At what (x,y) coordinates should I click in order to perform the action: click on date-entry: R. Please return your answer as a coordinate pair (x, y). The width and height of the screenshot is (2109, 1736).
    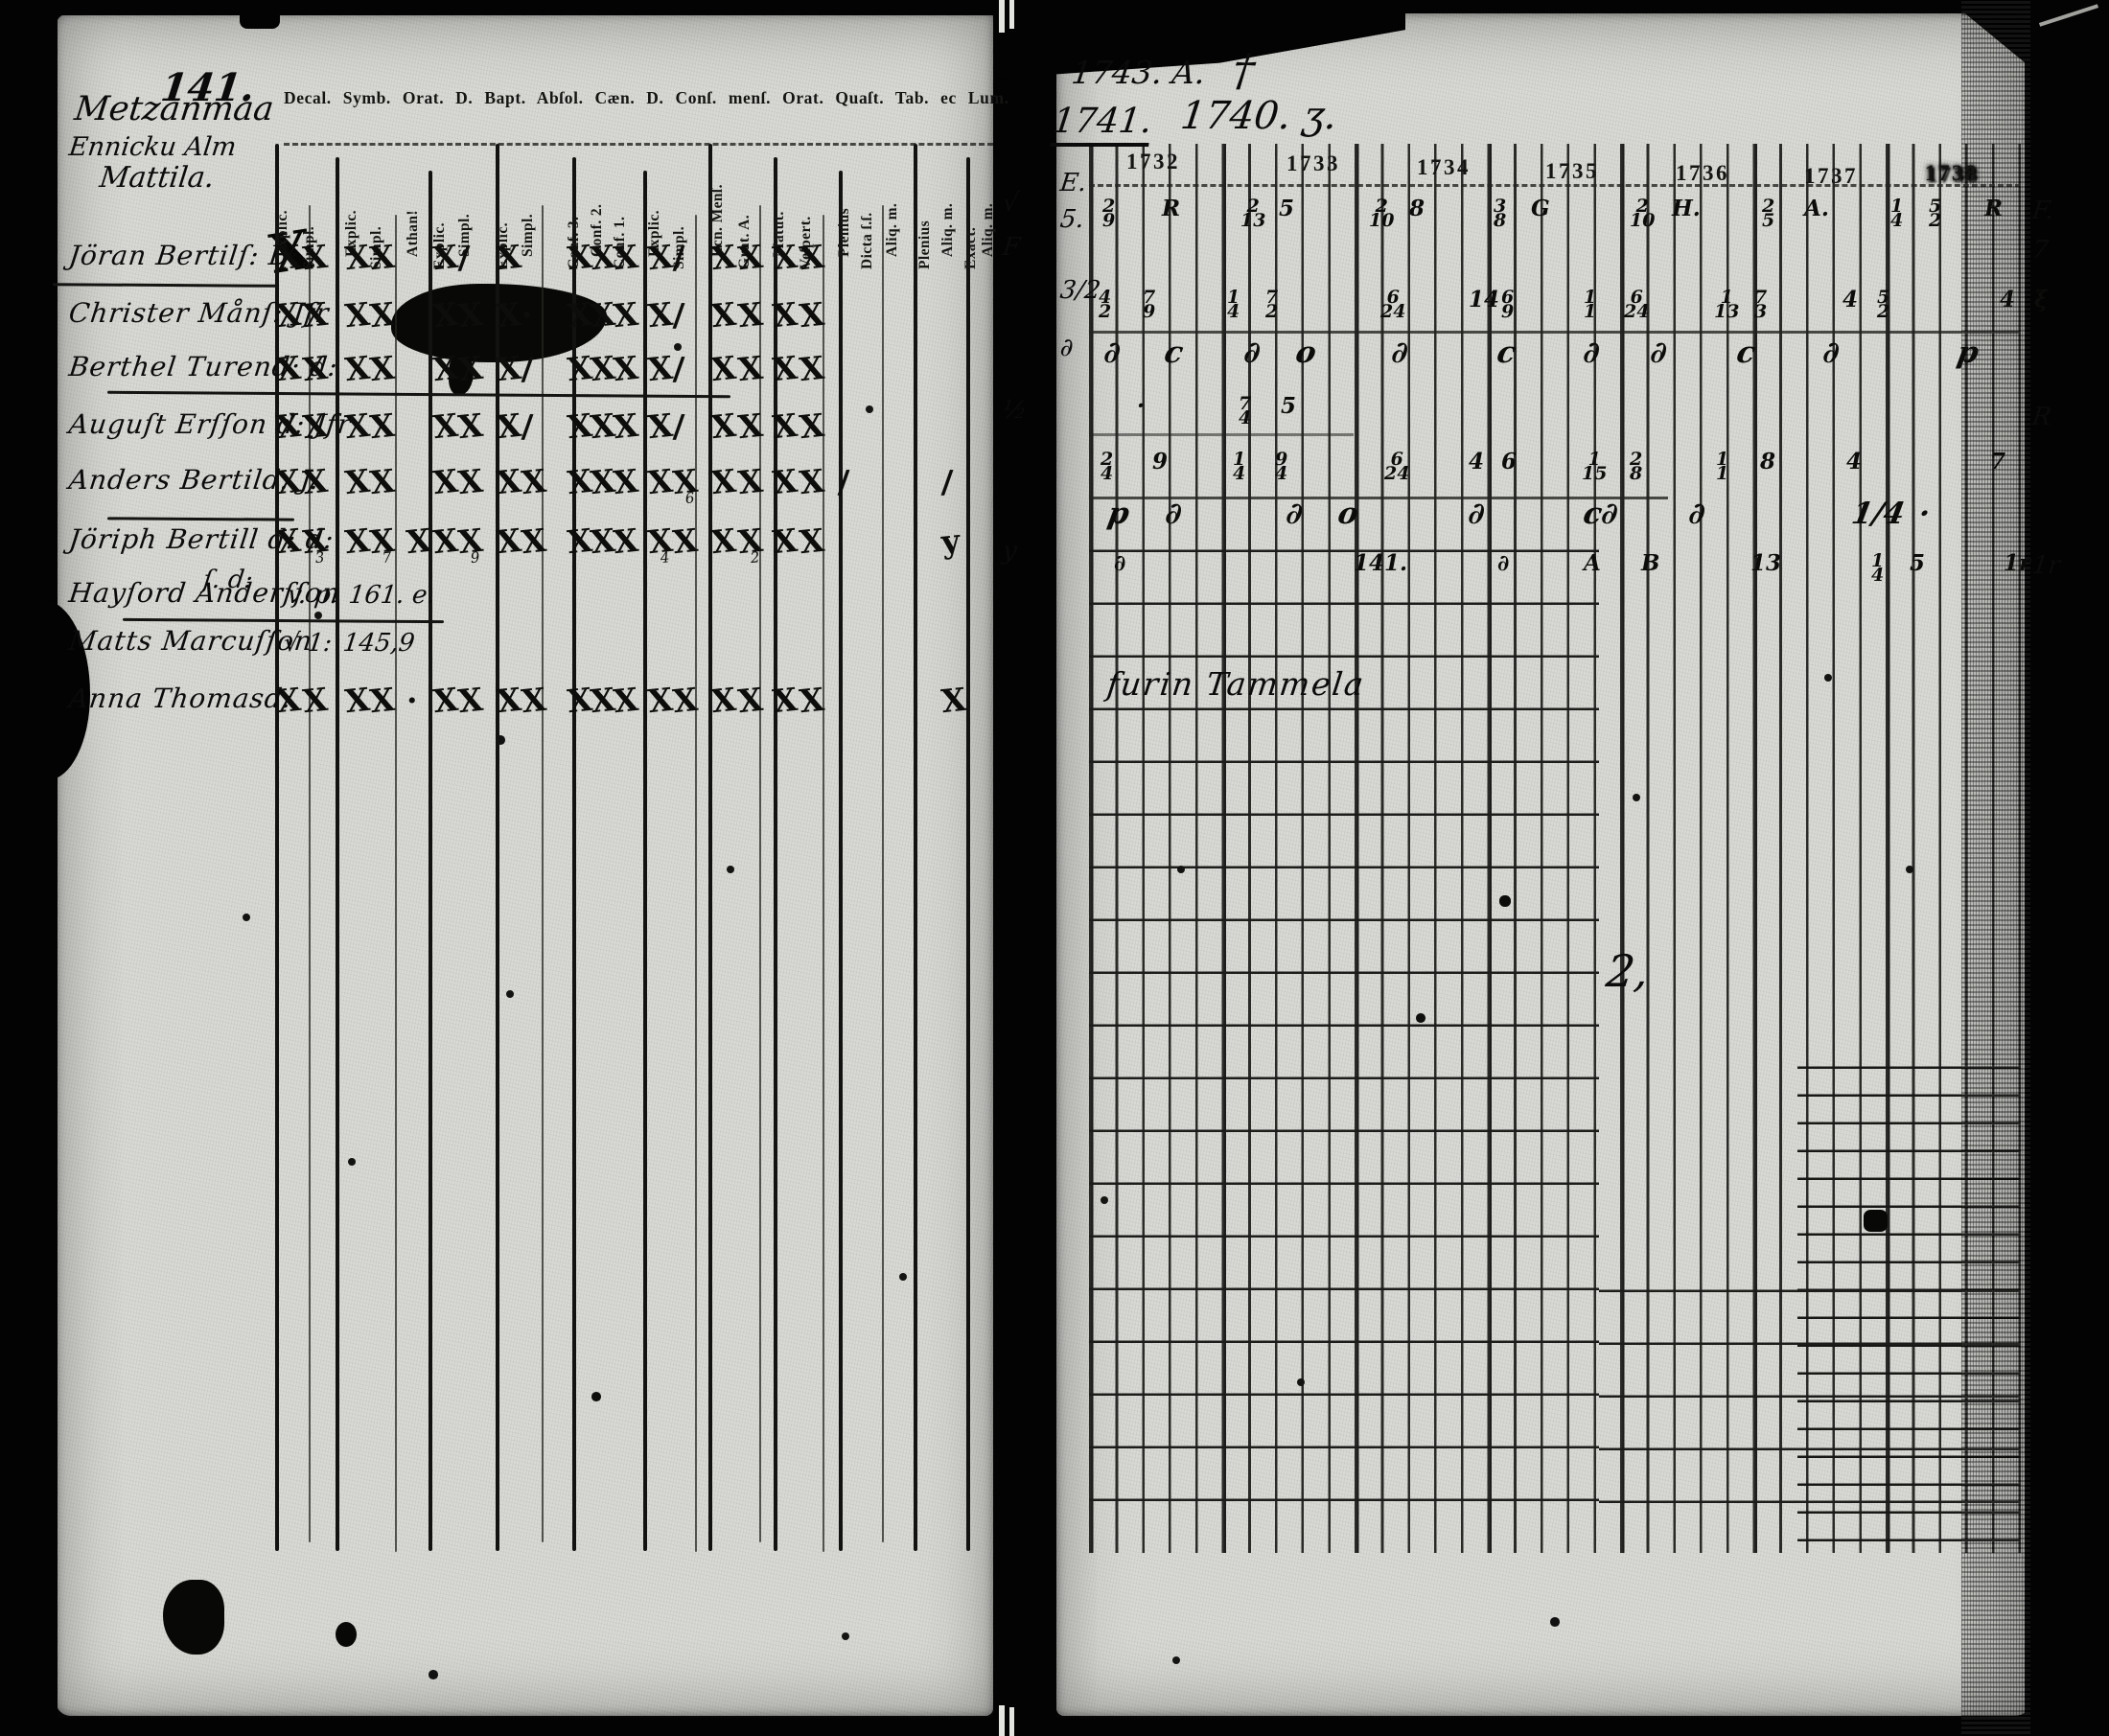
    Looking at the image, I should click on (1994, 209).